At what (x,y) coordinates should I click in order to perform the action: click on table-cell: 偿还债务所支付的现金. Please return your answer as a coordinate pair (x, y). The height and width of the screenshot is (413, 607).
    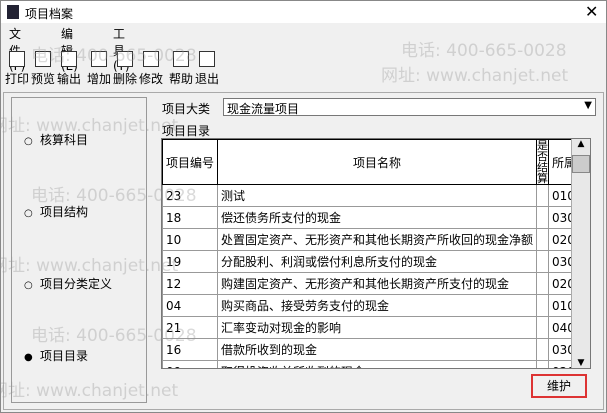
    Looking at the image, I should click on (377, 217).